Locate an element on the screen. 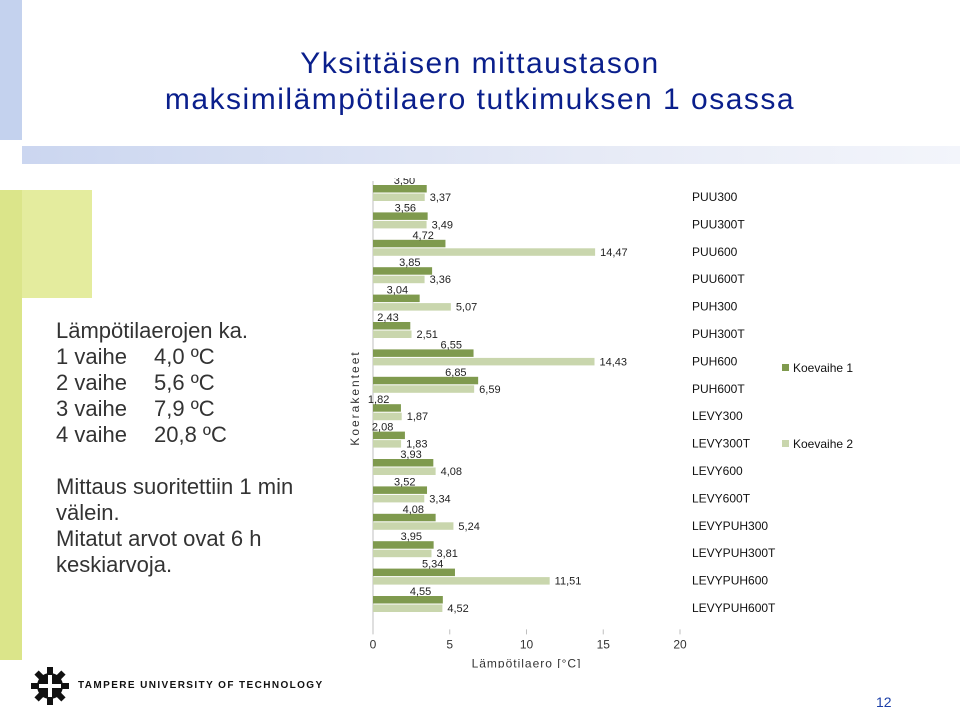 The width and height of the screenshot is (960, 716). legend-label: Koevaihe 2 is located at coordinates (823, 444).